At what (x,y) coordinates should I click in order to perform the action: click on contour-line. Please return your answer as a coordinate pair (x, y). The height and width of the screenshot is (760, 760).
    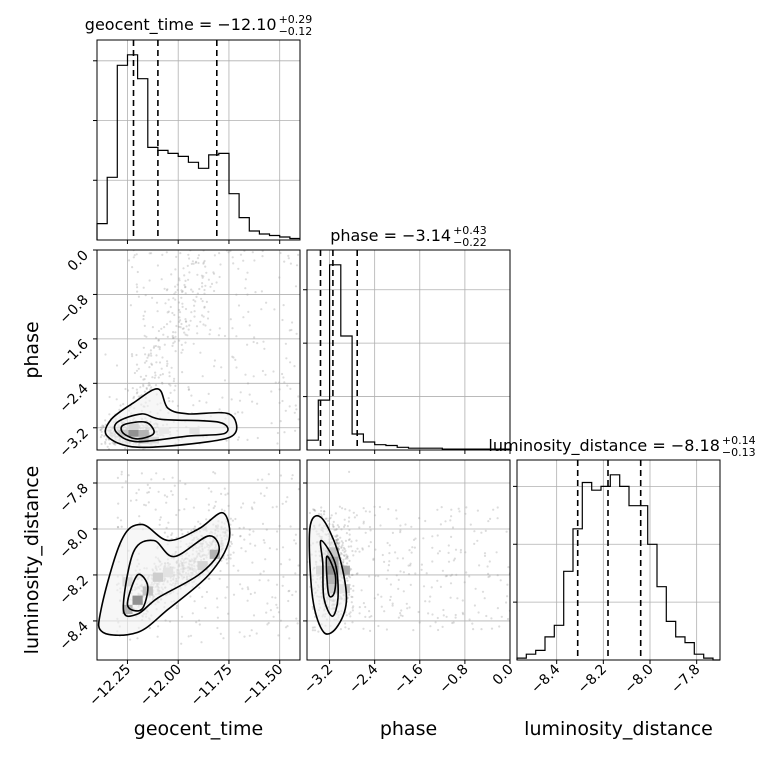
    Looking at the image, I should click on (137, 430).